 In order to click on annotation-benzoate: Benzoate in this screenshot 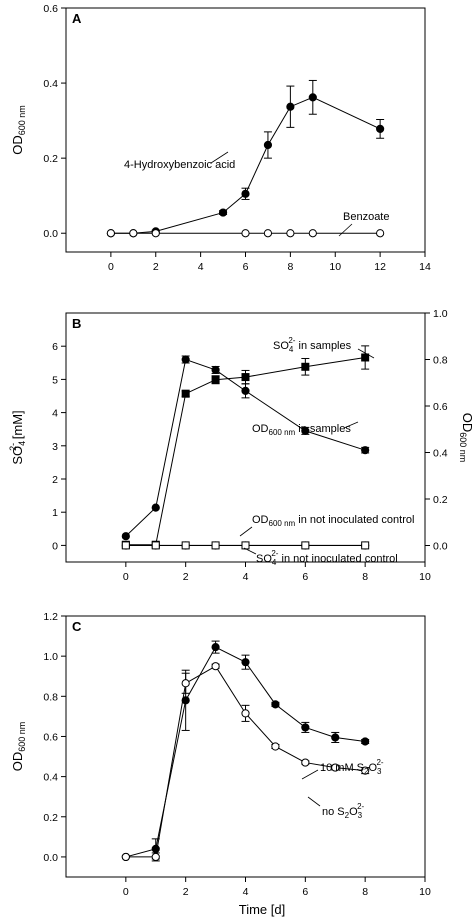, I will do `click(366, 217)`.